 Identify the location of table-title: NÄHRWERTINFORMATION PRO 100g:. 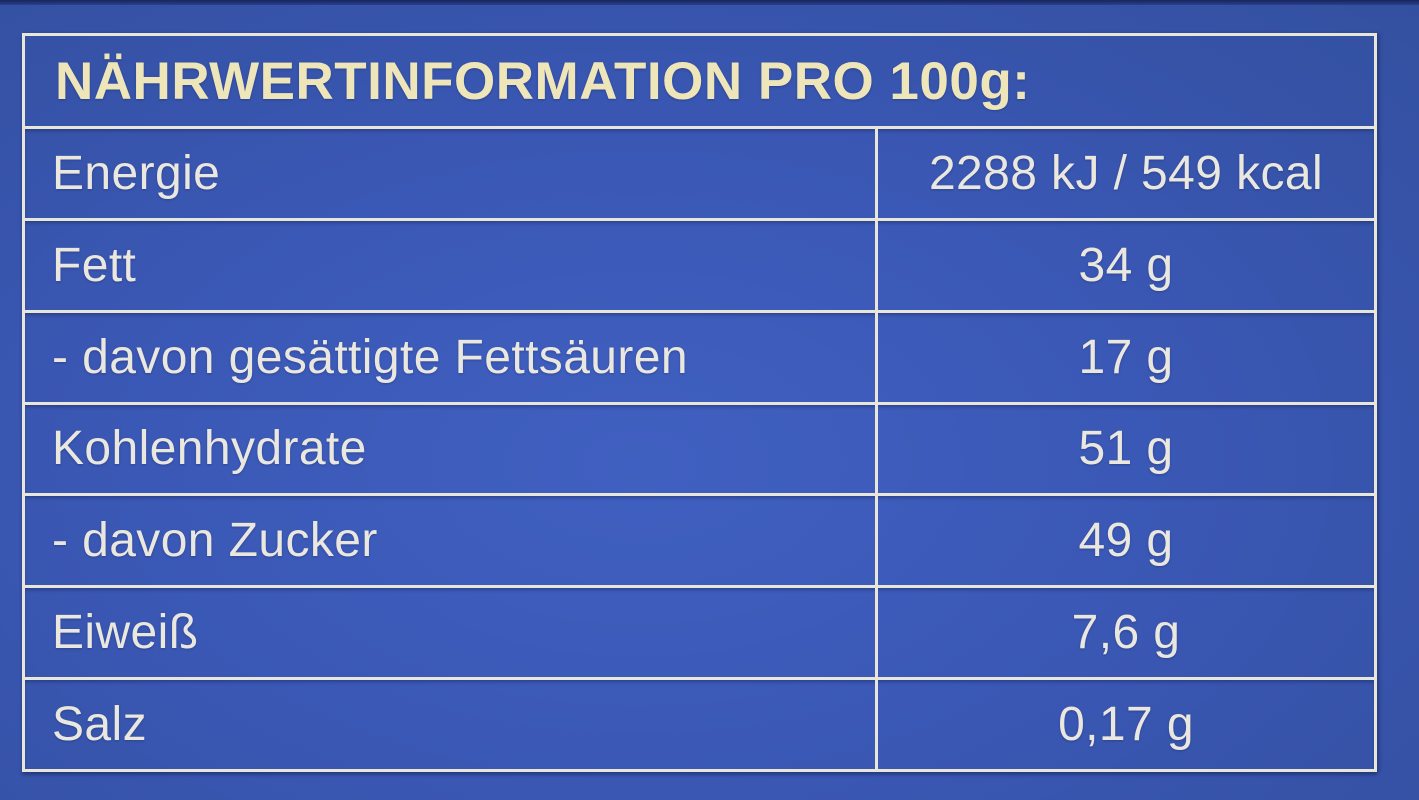
(543, 81).